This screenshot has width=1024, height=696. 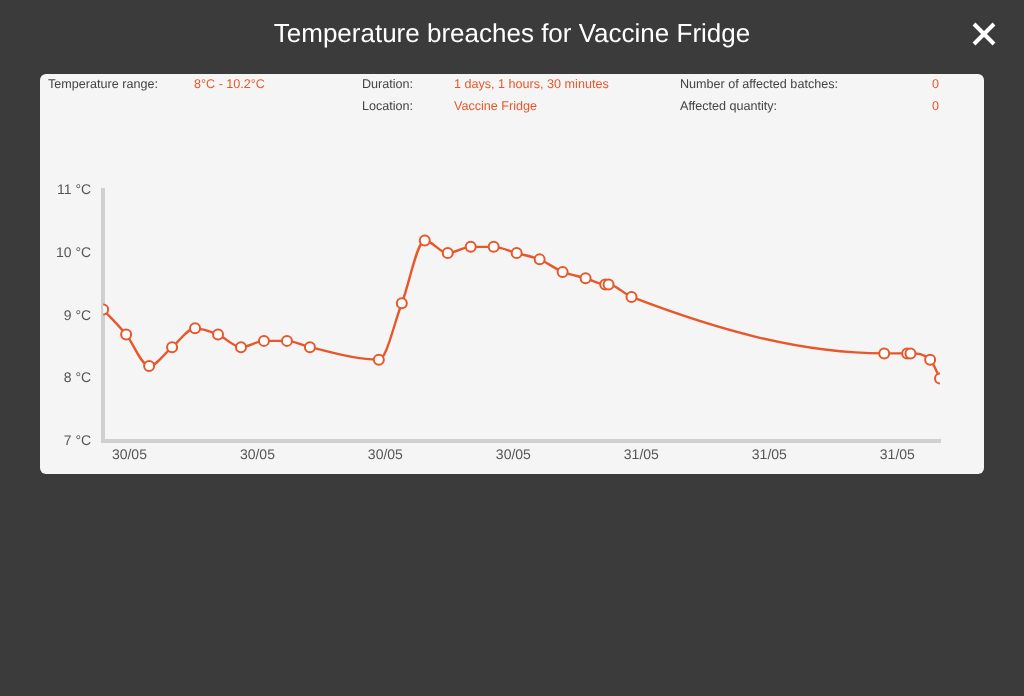 I want to click on chart-title: Temperature breaches for Vaccine Fridge, so click(x=512, y=33).